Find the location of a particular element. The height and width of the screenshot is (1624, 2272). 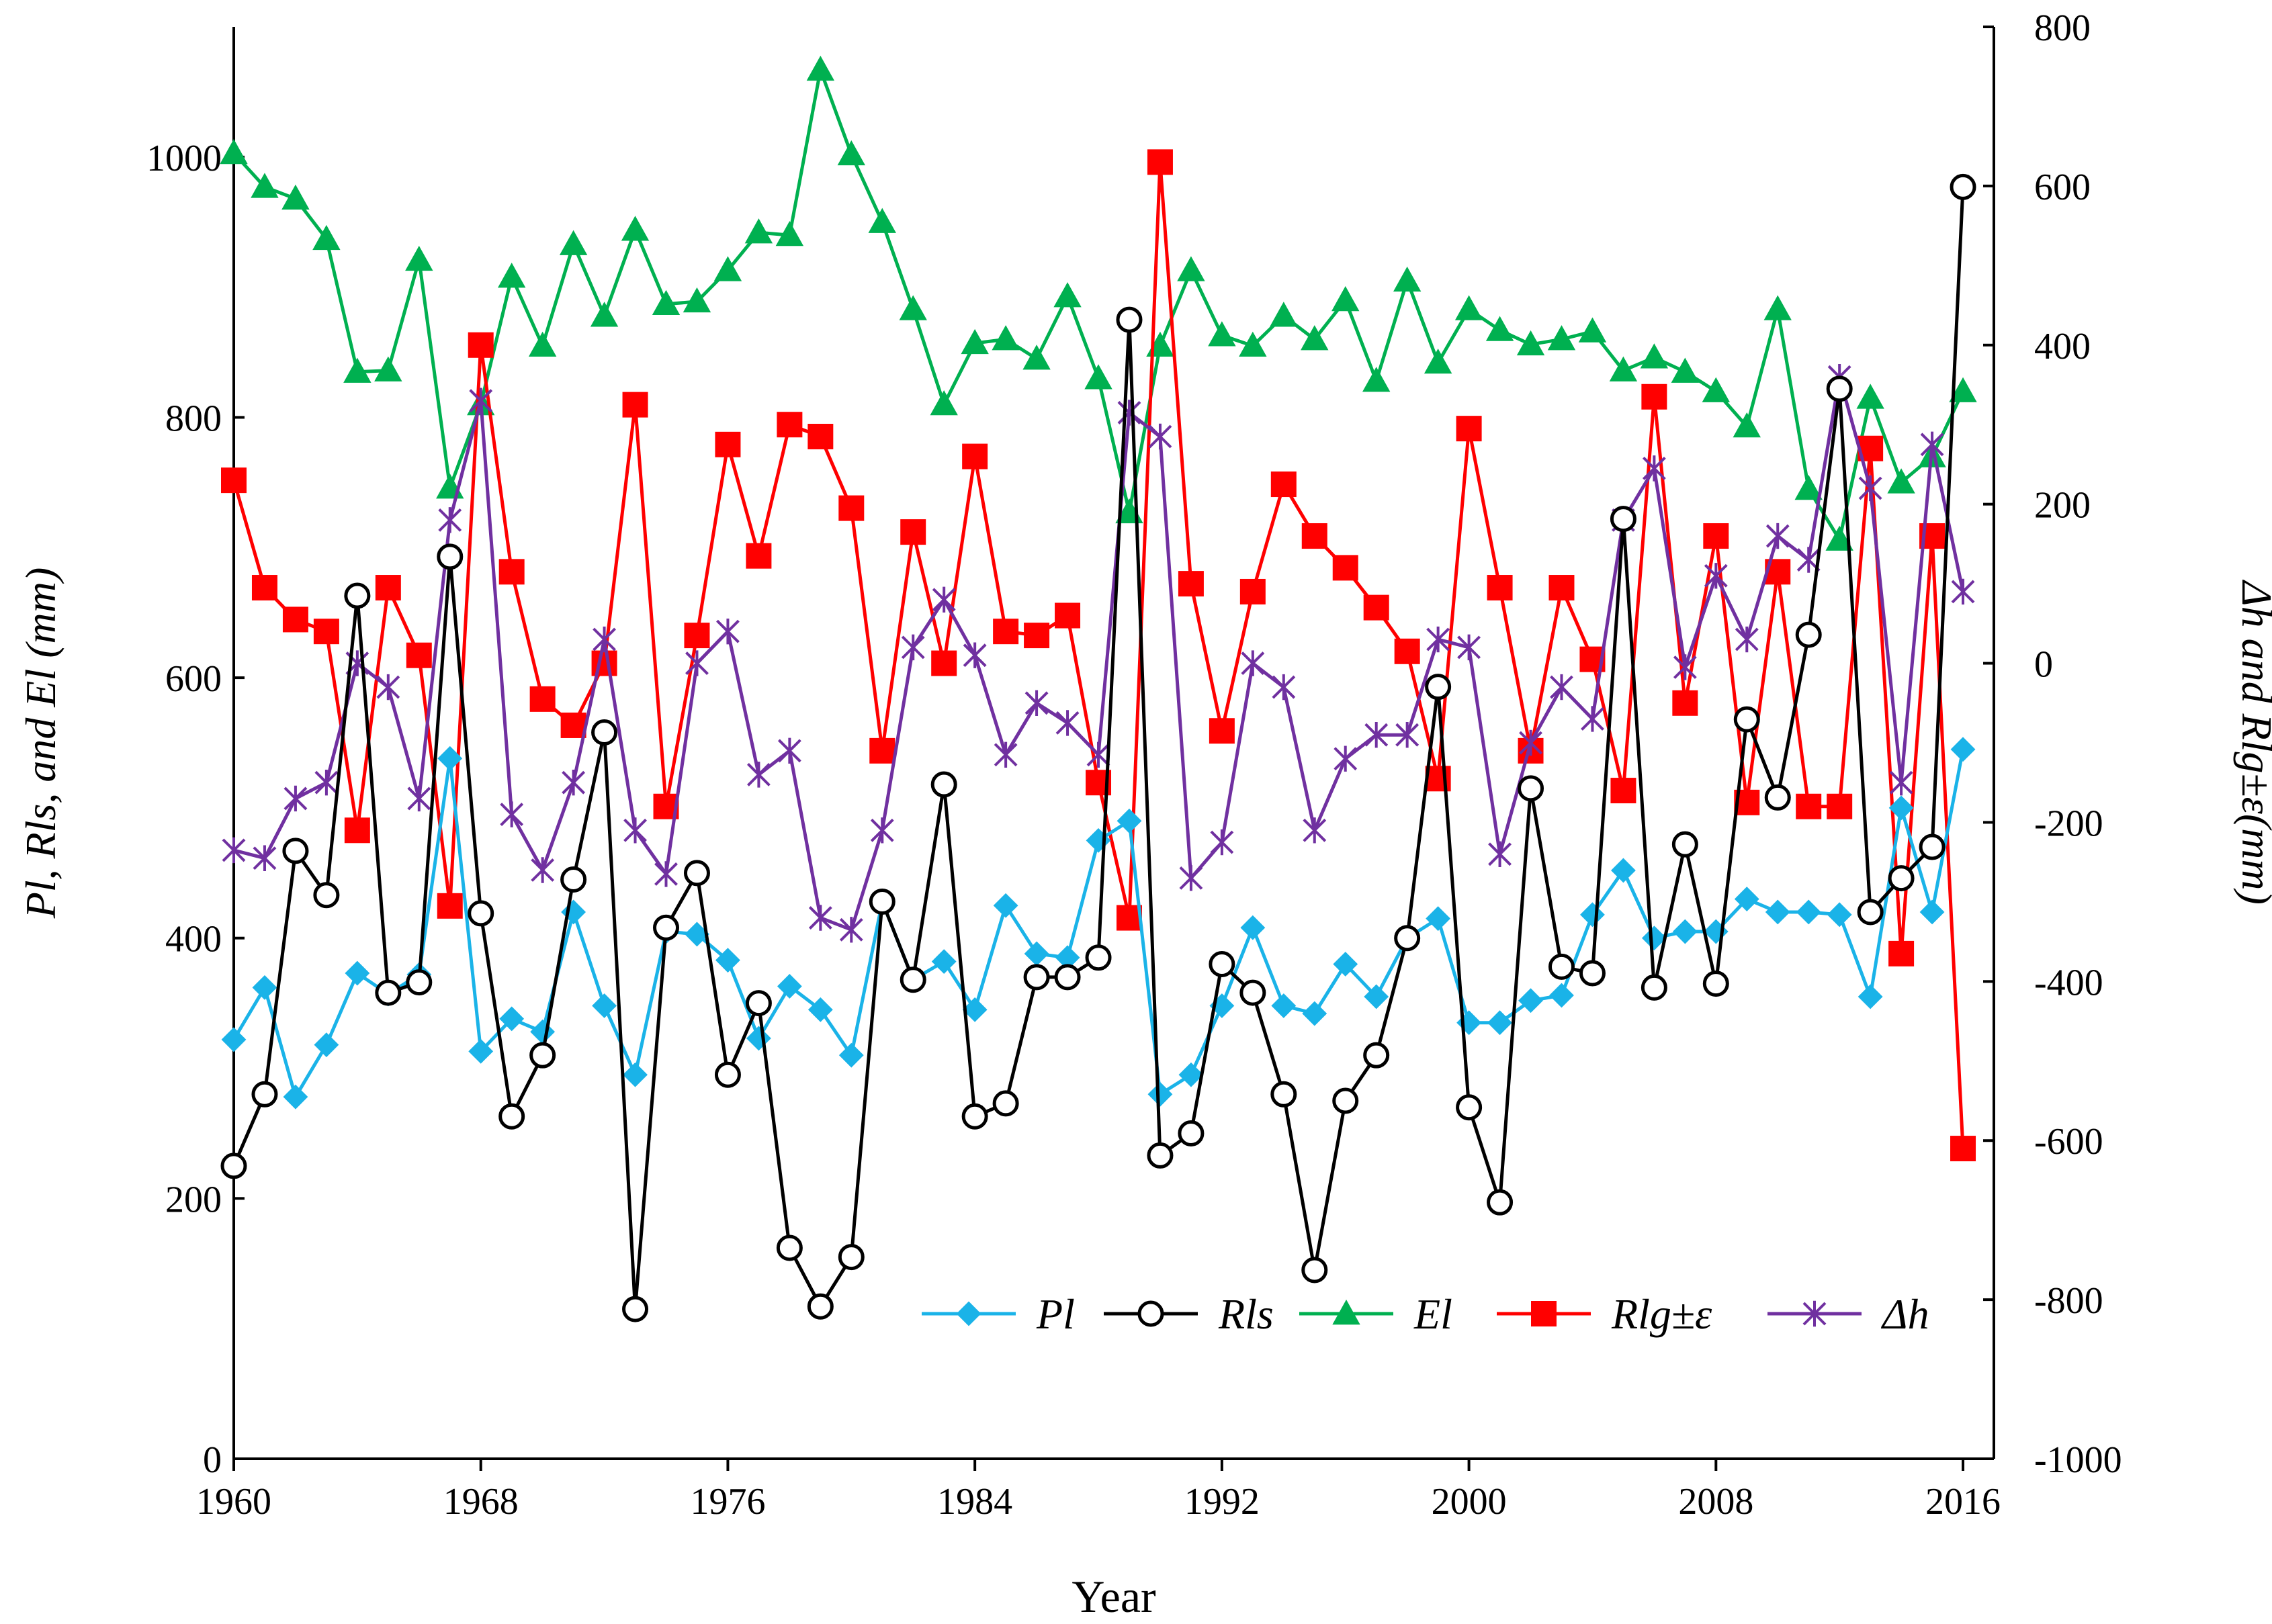

x-tick-label: 1968 is located at coordinates (481, 1502).